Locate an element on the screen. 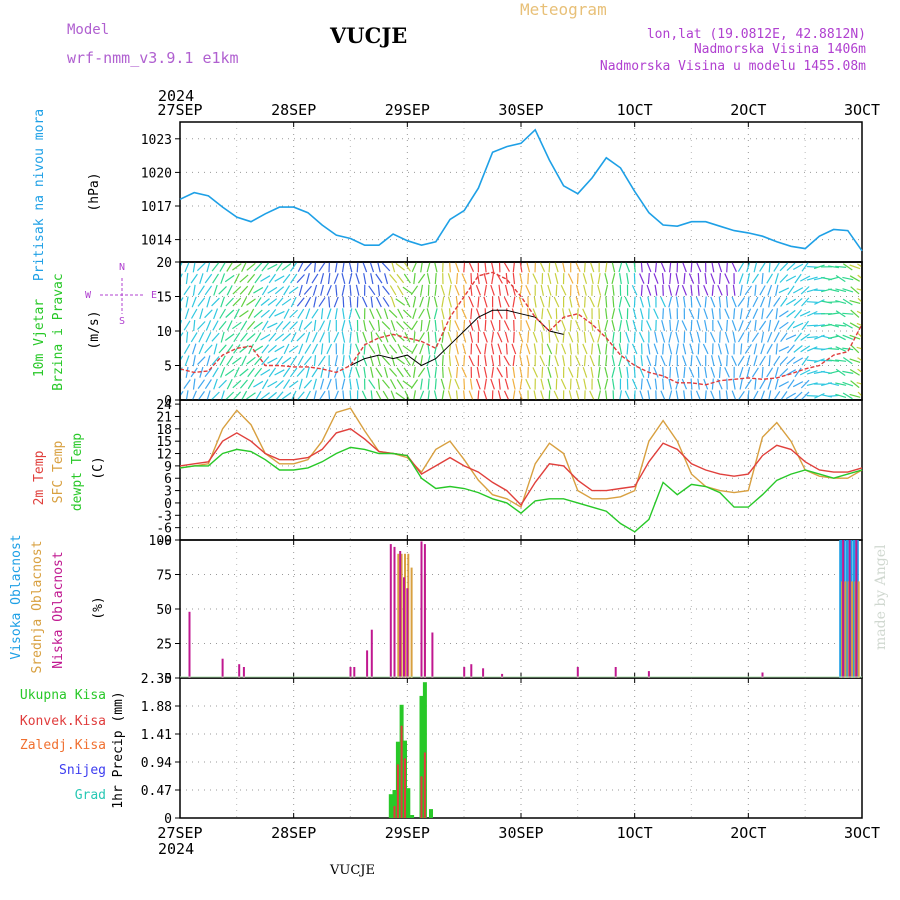 The height and width of the screenshot is (900, 900). precip-legend-snow: Snijeg is located at coordinates (82, 770).